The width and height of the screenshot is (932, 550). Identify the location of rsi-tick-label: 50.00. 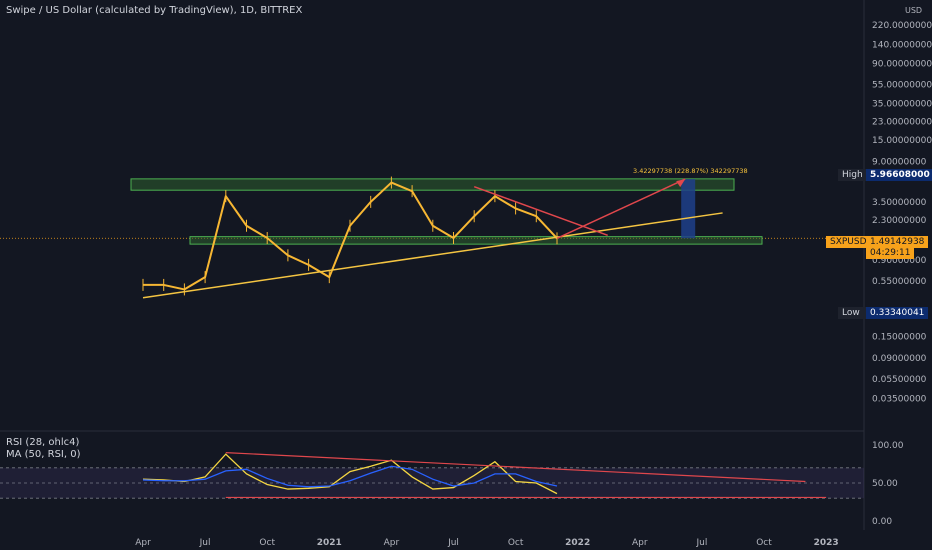
(885, 484).